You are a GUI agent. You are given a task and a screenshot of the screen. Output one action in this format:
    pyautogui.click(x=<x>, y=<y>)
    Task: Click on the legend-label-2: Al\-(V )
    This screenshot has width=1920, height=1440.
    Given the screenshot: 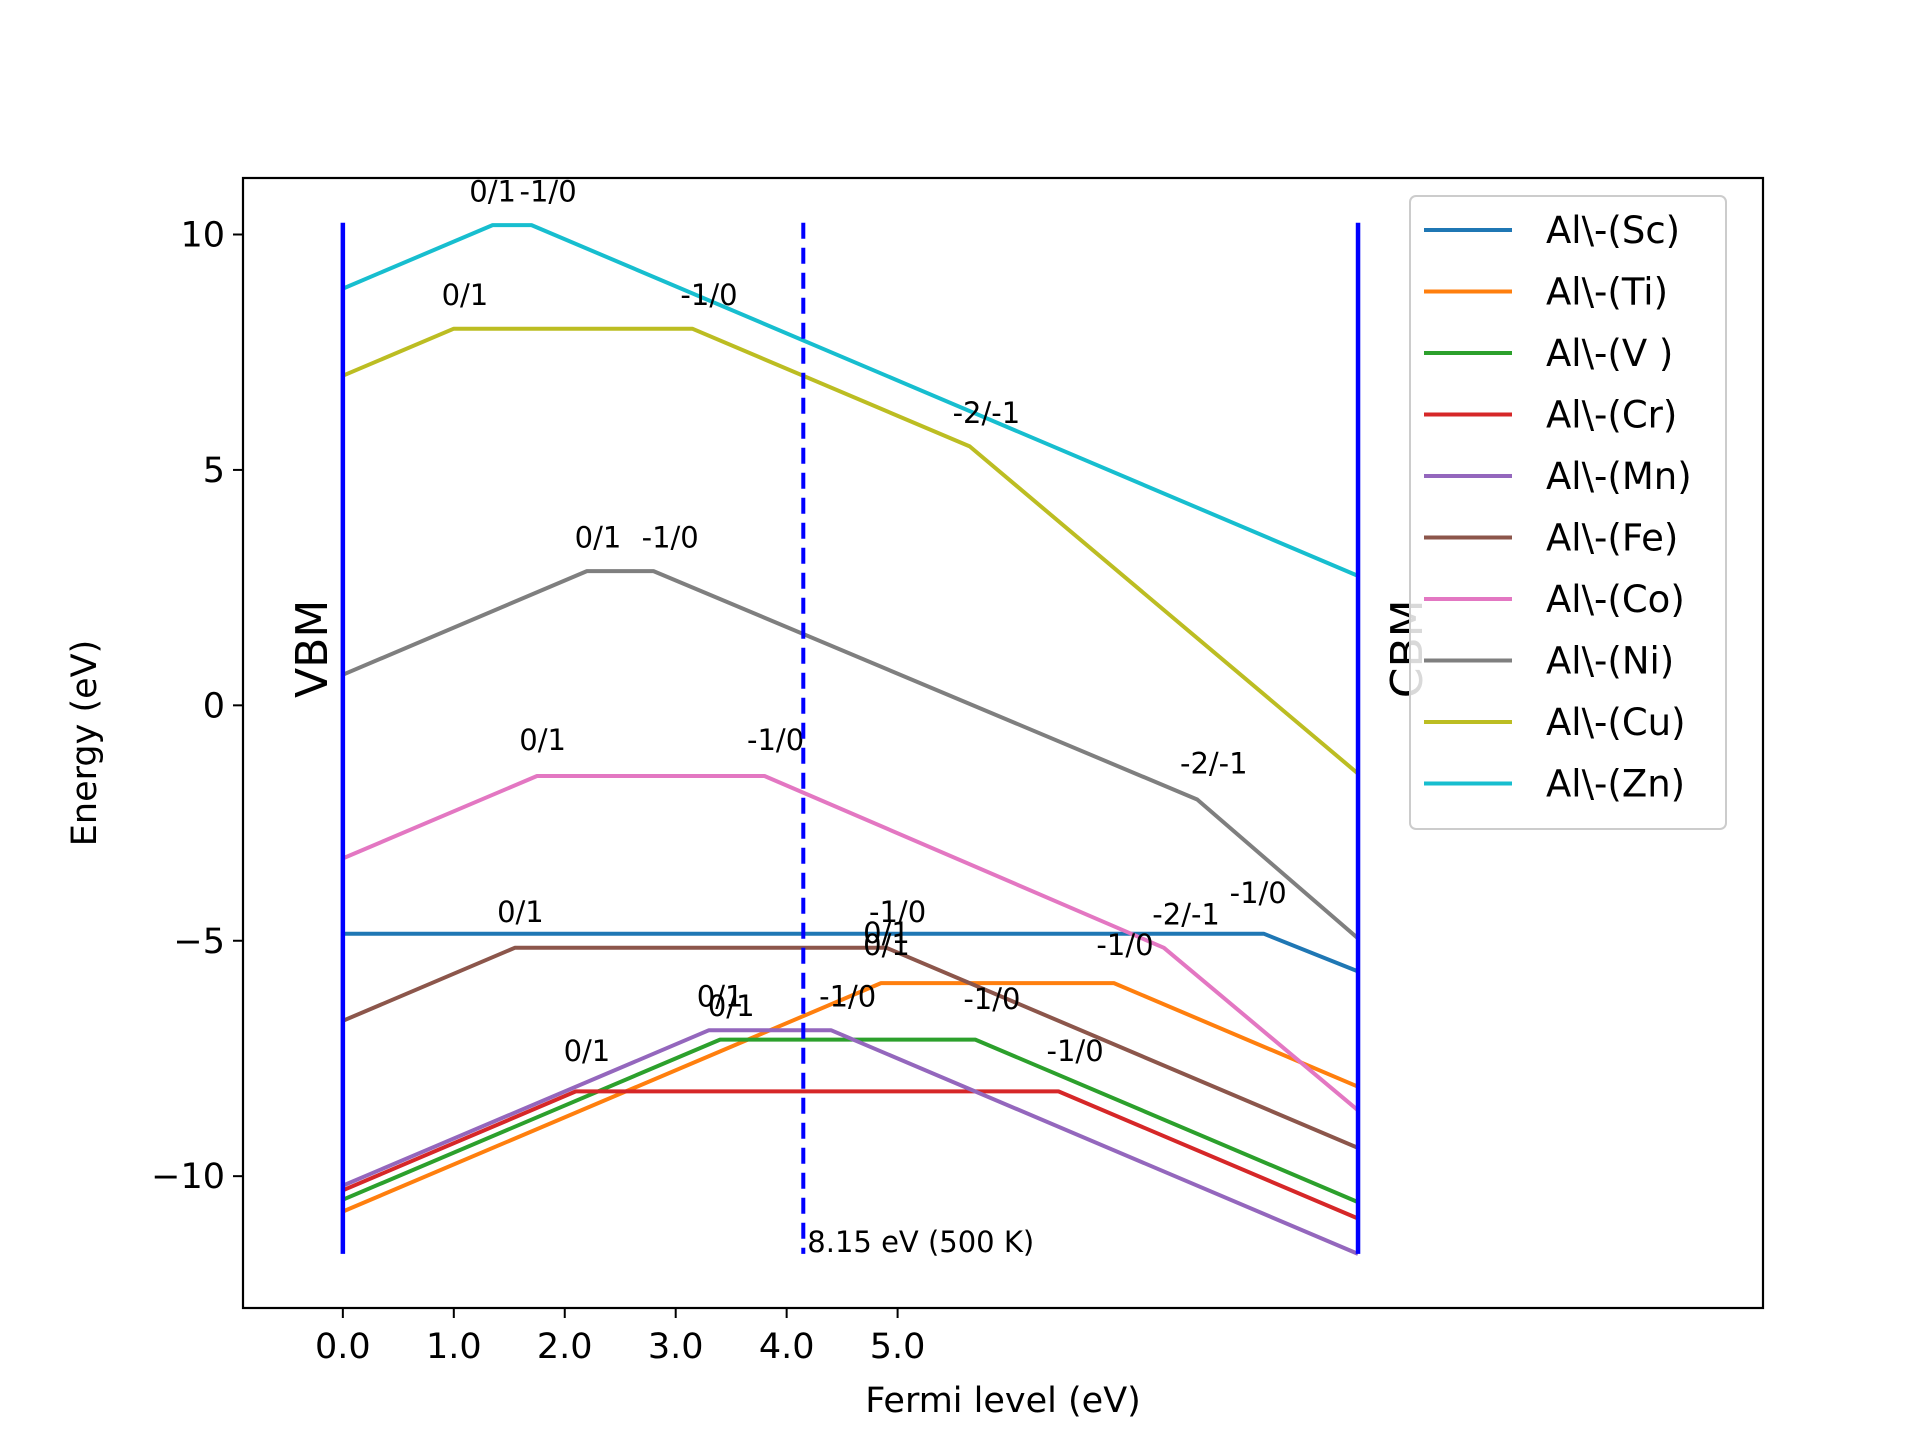 What is the action you would take?
    pyautogui.click(x=1609, y=353)
    